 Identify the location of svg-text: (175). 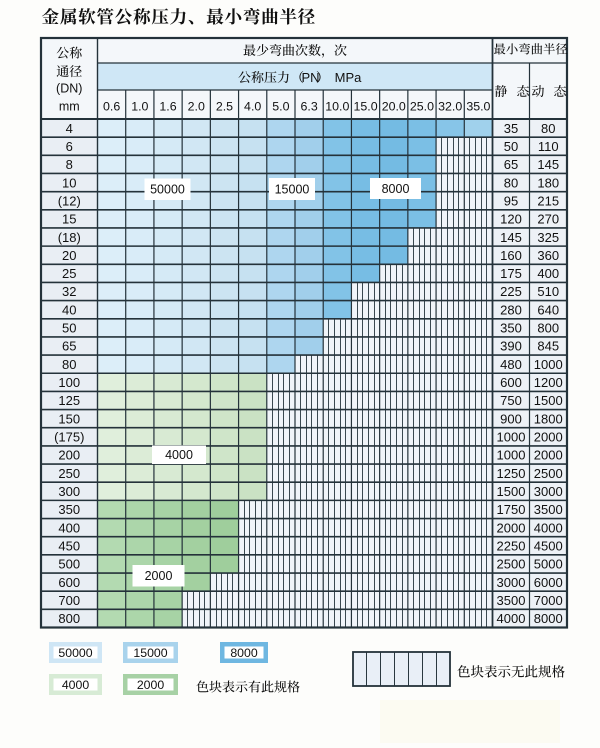
(69, 437).